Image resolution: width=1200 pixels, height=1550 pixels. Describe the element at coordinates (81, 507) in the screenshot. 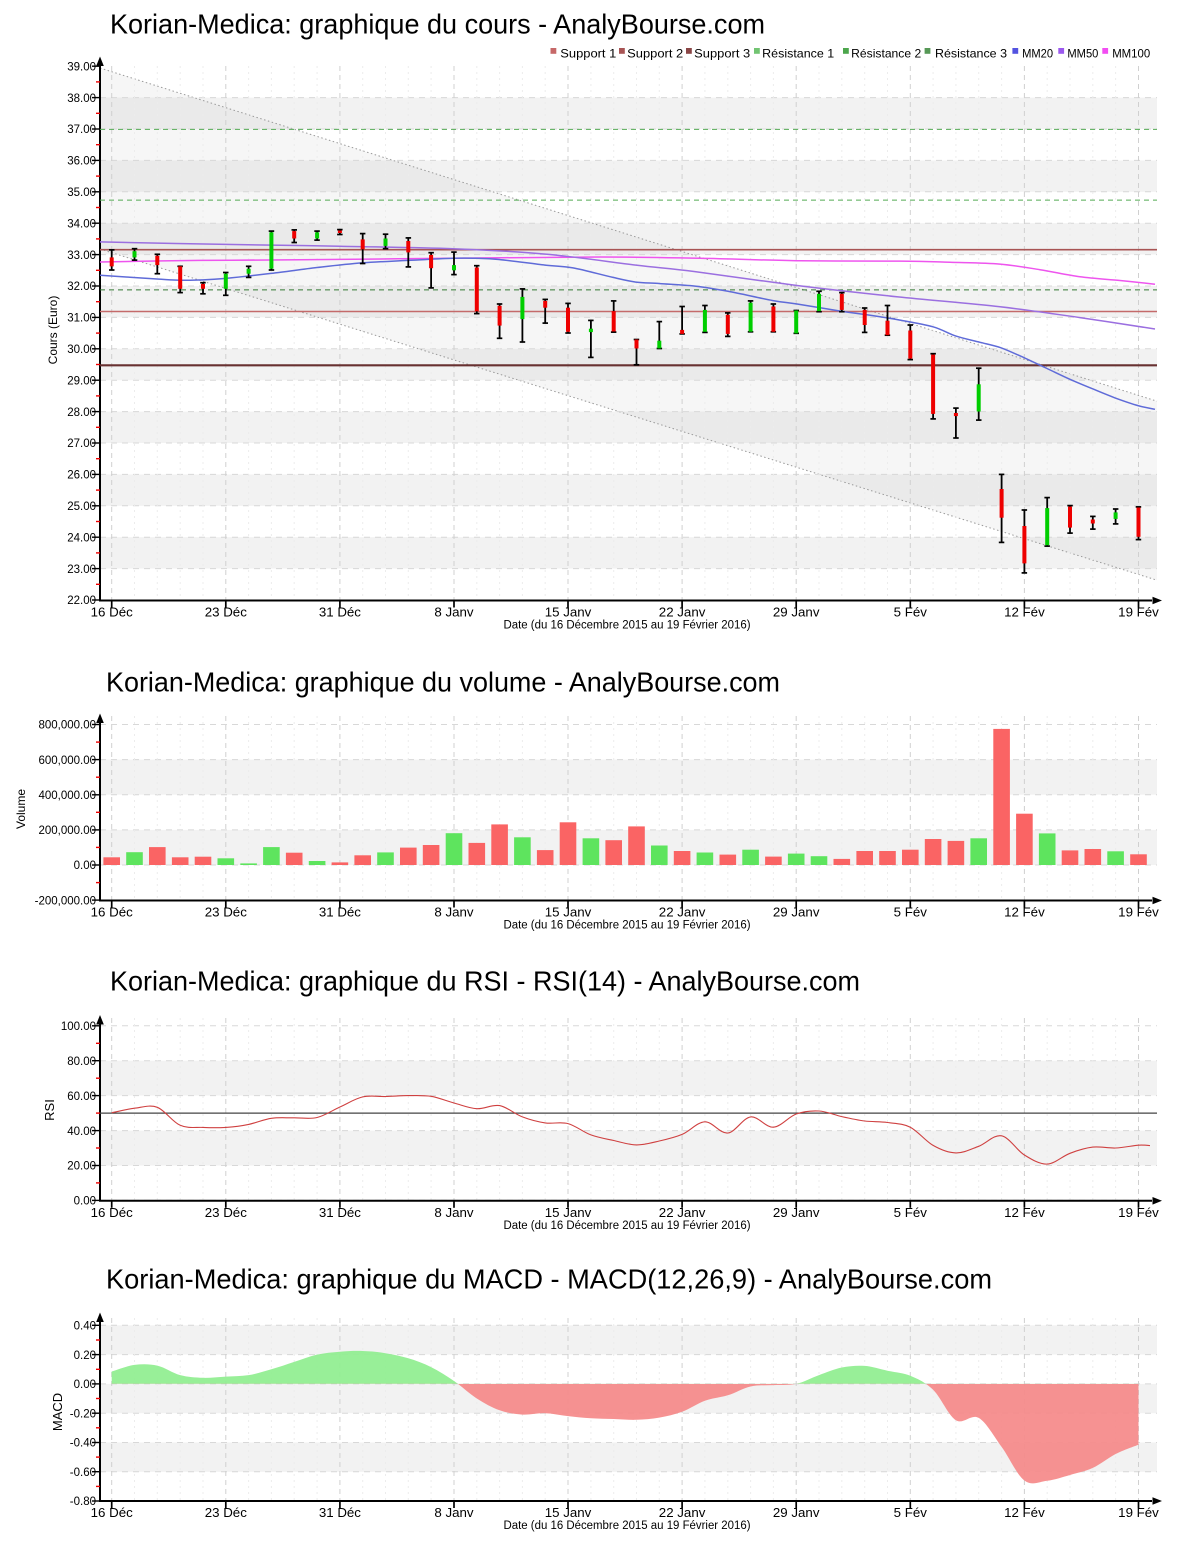

I see `svg-text: 25.00` at that location.